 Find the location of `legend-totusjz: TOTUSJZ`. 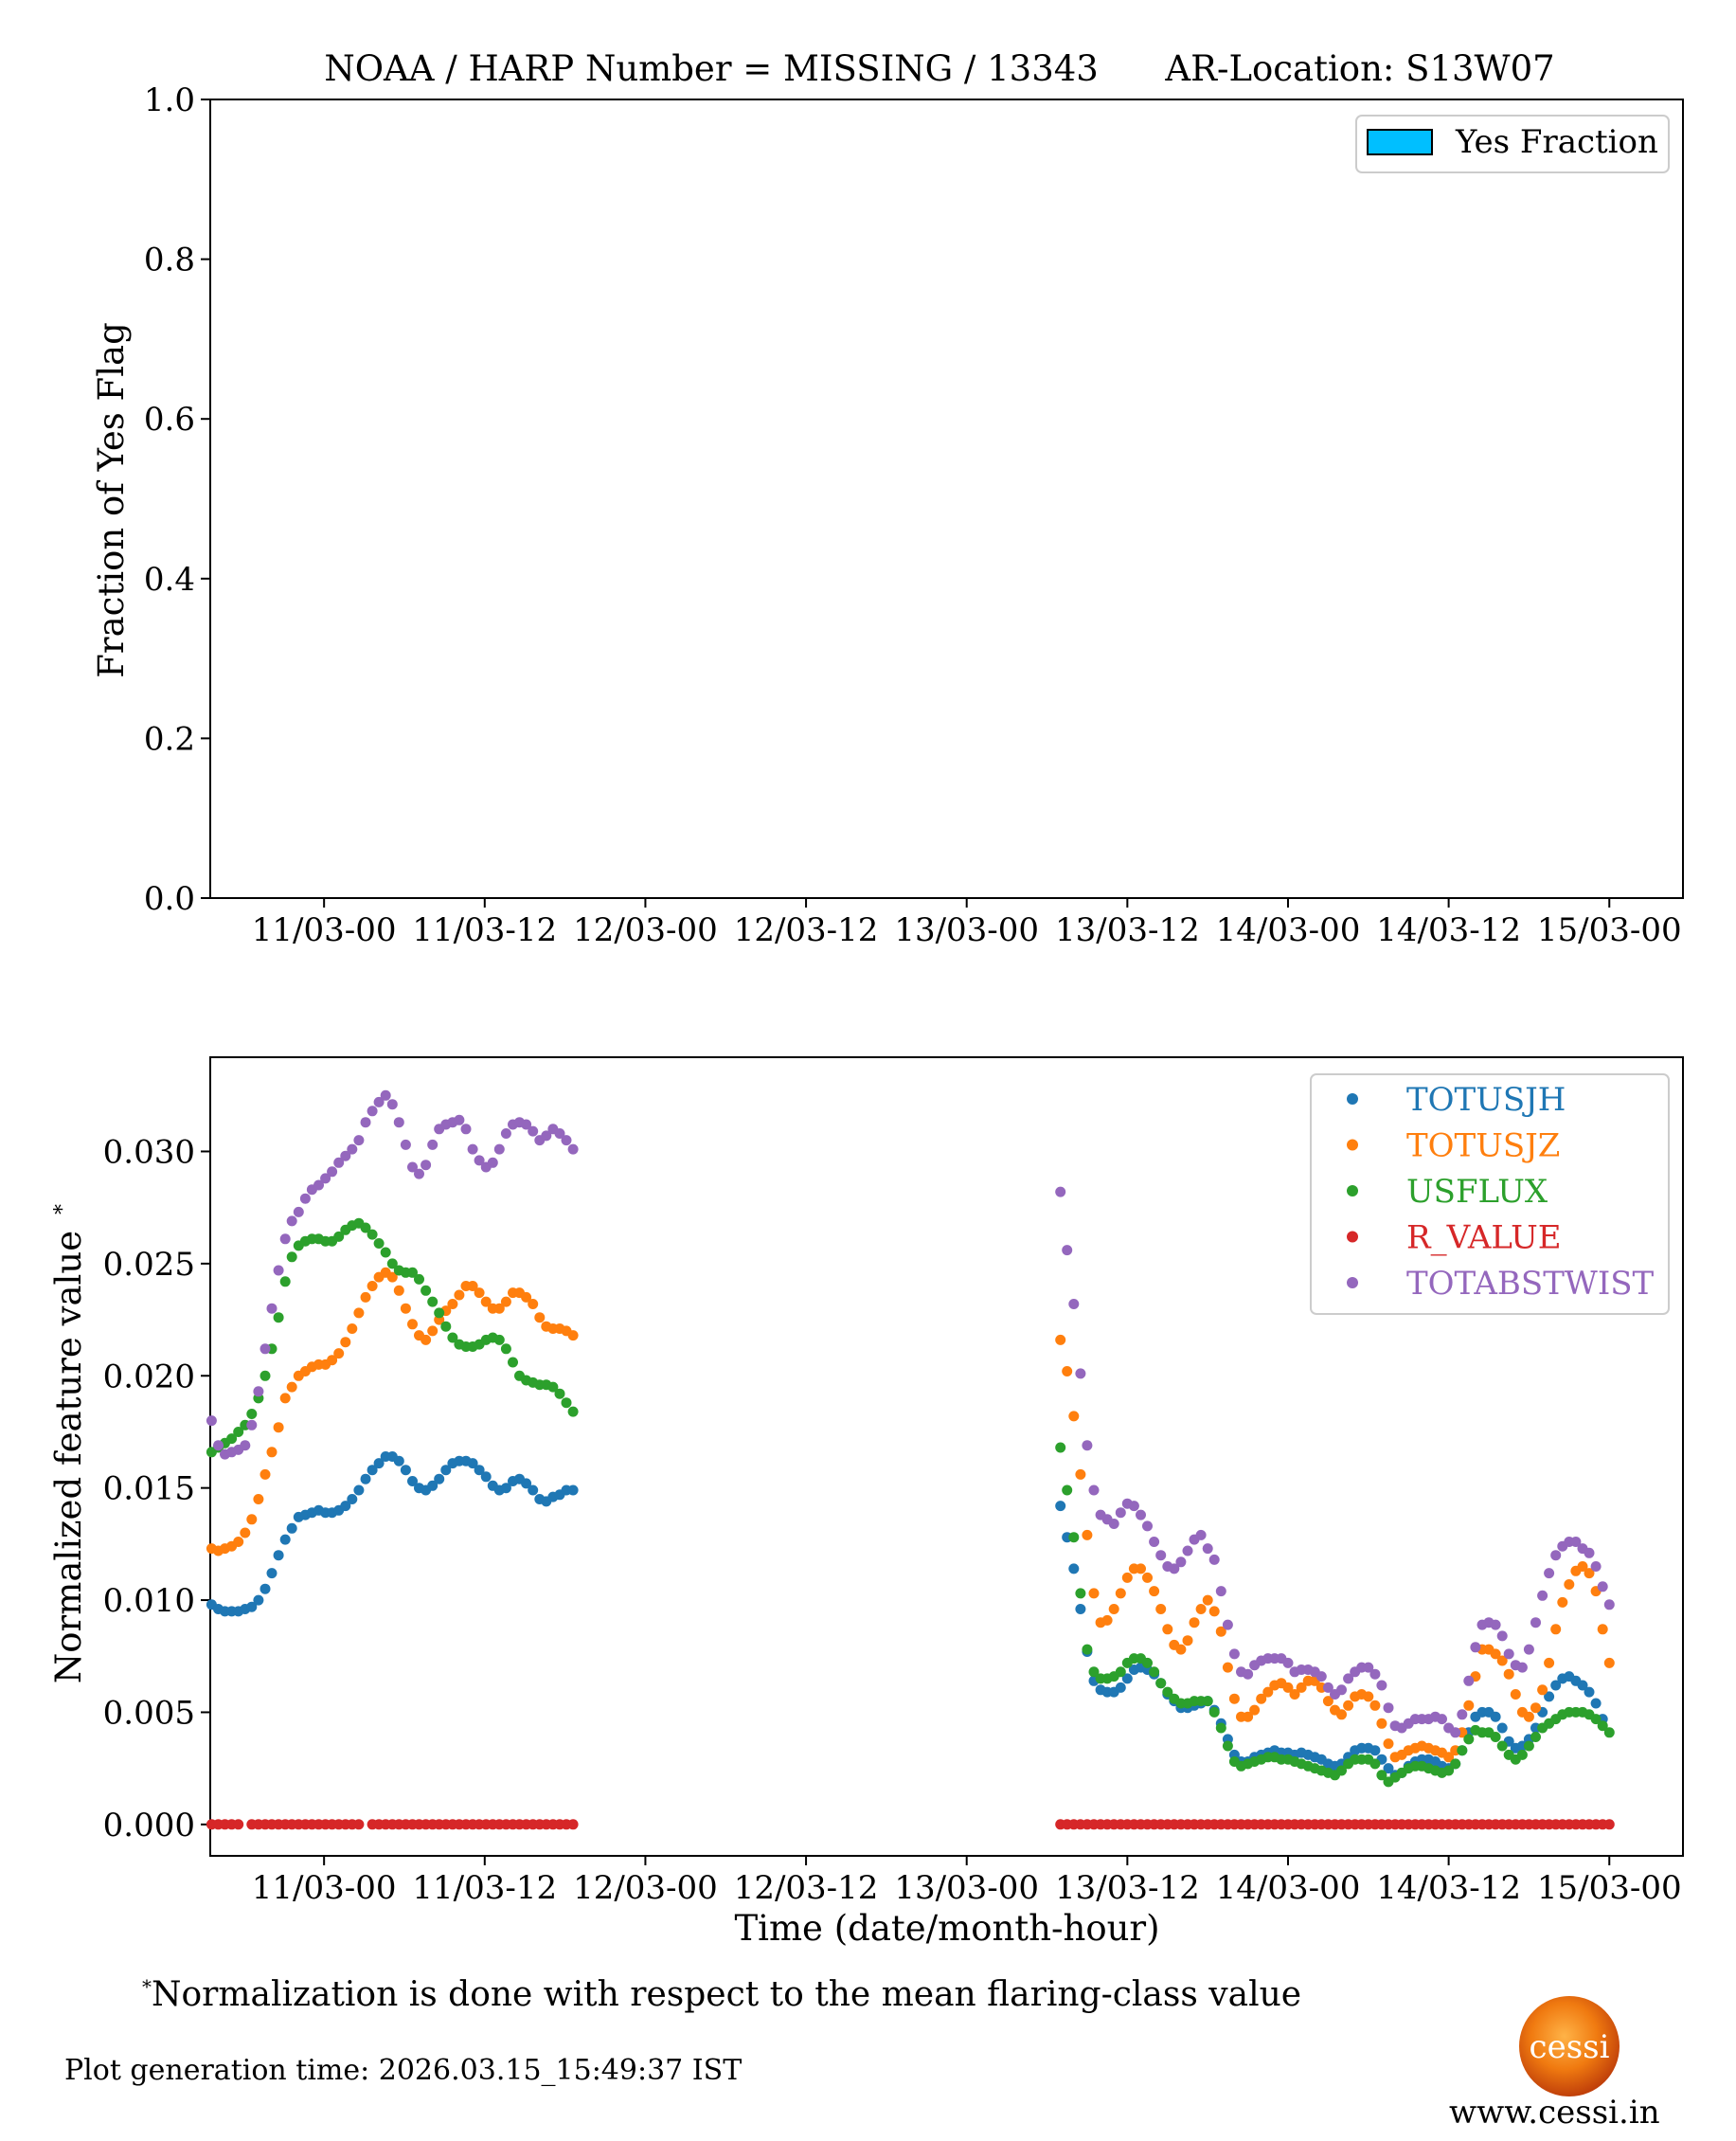

legend-totusjz: TOTUSJZ is located at coordinates (1483, 1146).